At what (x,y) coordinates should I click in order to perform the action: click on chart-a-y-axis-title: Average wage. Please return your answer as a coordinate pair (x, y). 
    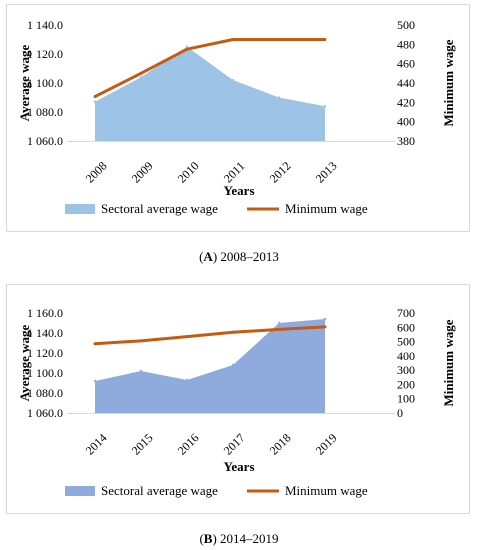
    Looking at the image, I should click on (24, 82).